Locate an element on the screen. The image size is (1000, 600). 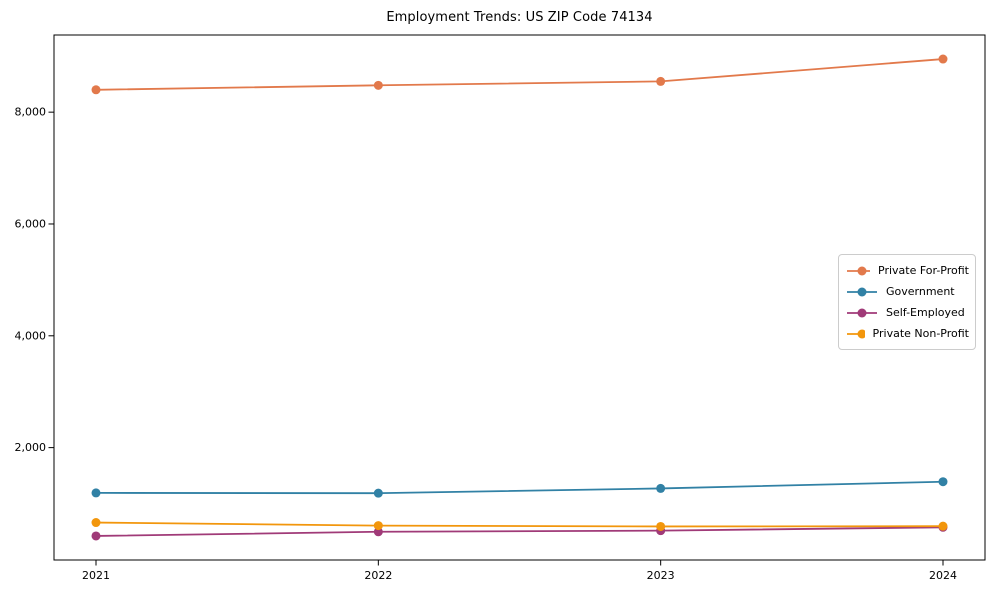
x-tick-label: 2024 is located at coordinates (943, 575).